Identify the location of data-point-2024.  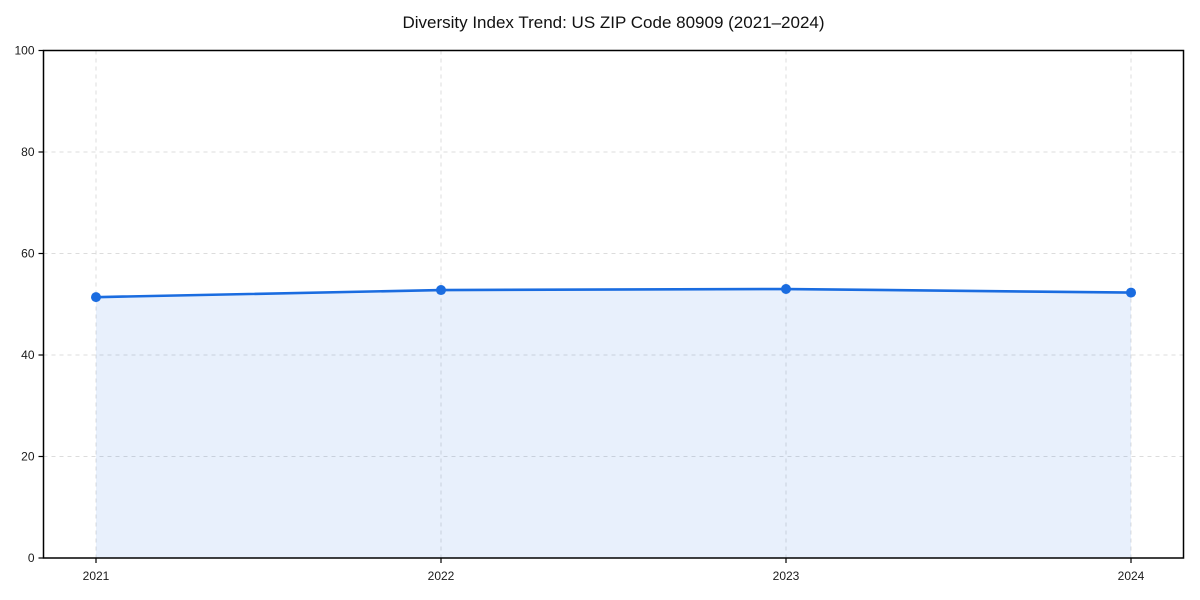
(1131, 292).